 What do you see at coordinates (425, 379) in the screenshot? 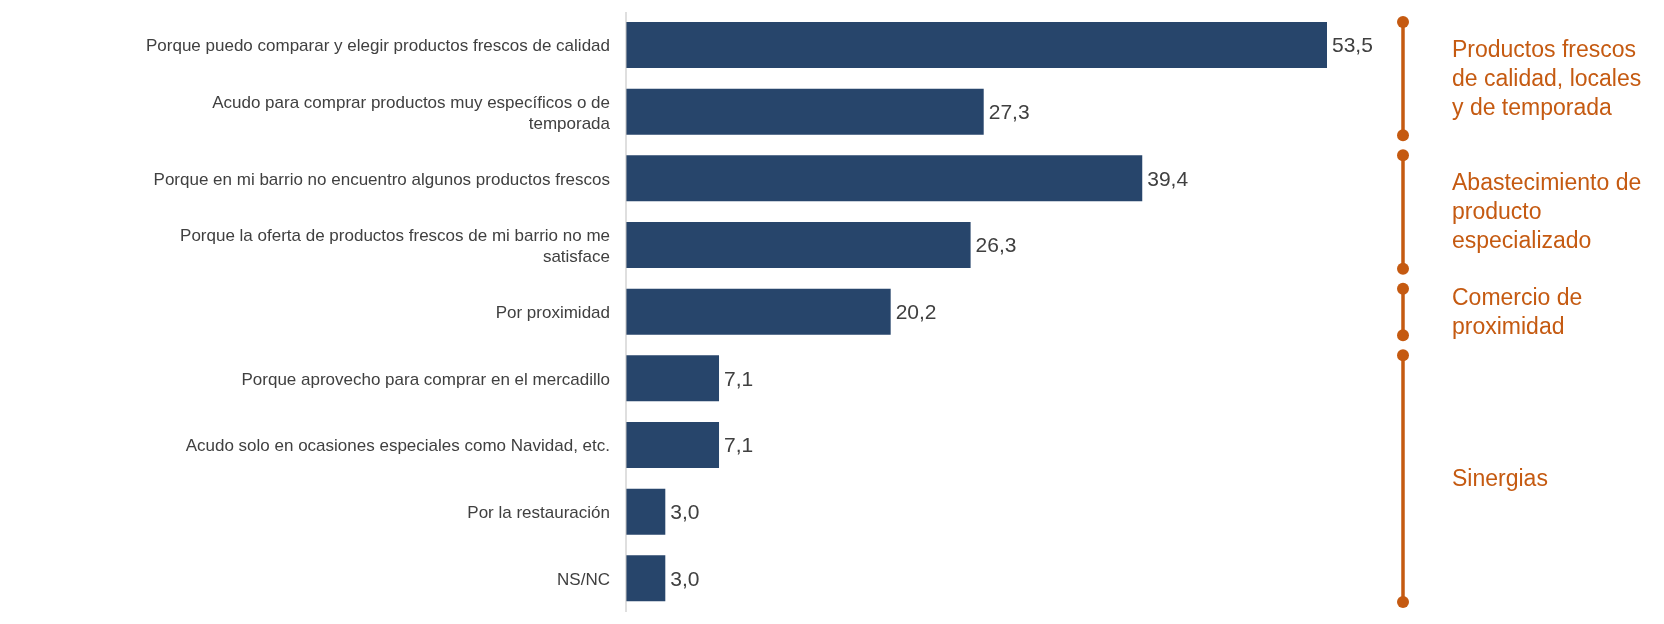
I see `y-tick-label: Porque aprovecho para comprar en el mercadillo` at bounding box center [425, 379].